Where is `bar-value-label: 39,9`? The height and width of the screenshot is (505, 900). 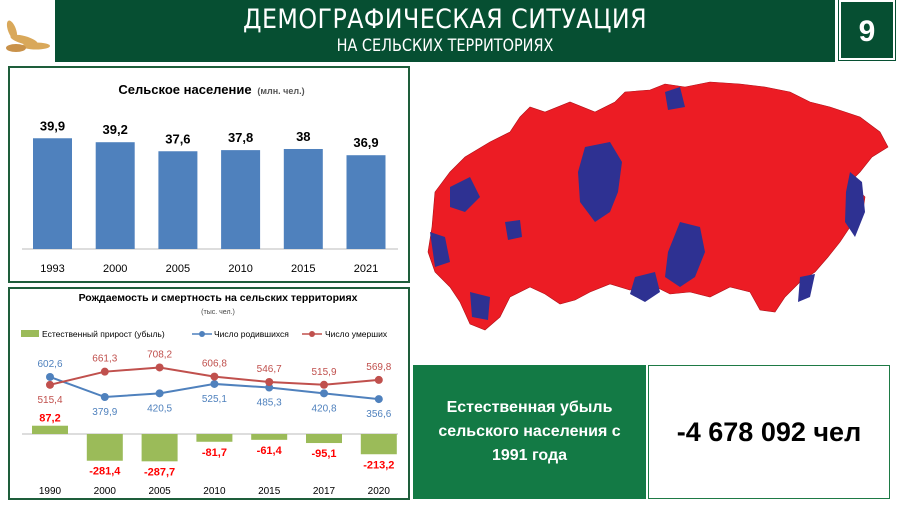
bar-value-label: 39,9 is located at coordinates (52, 125).